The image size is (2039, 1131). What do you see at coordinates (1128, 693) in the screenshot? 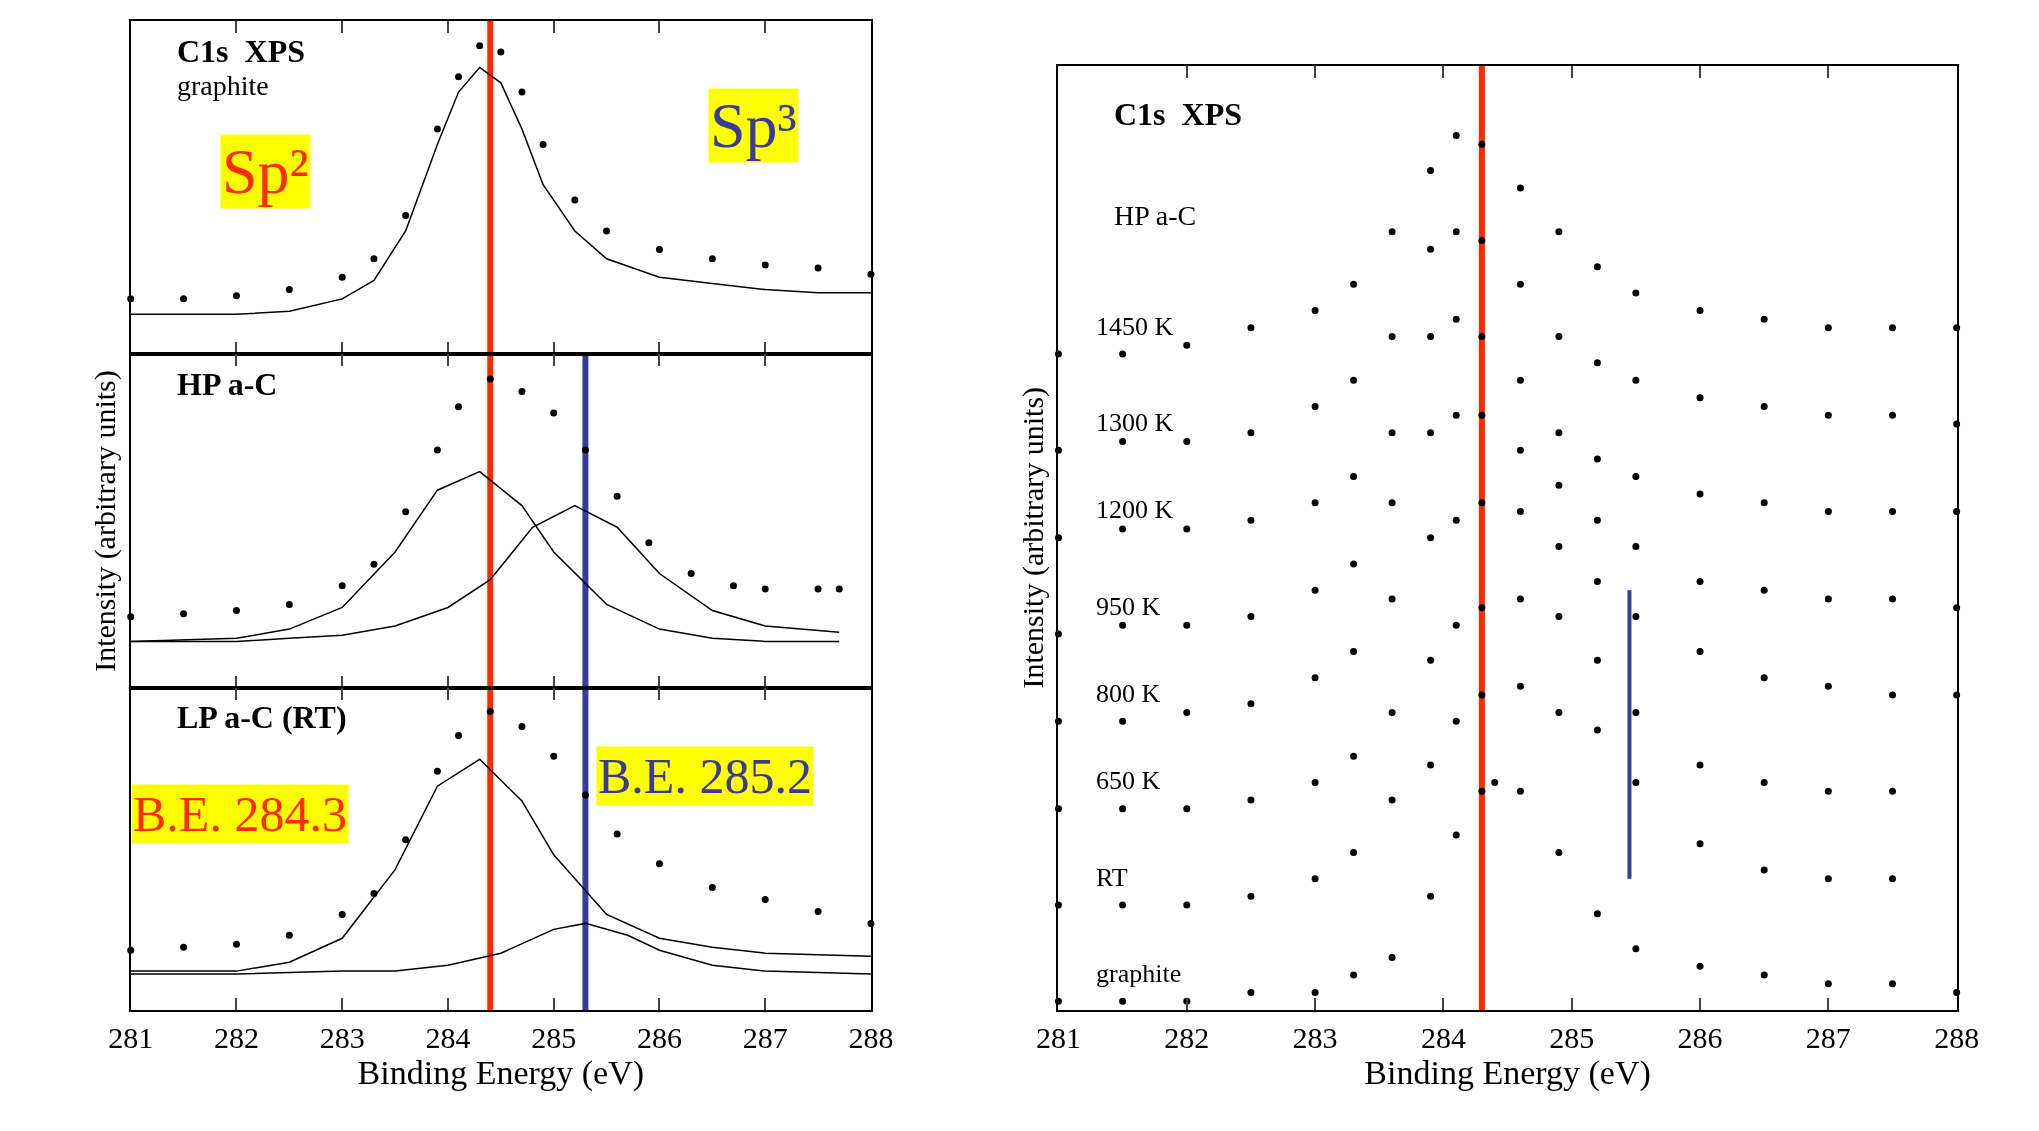
I see `series-label: 800 K` at bounding box center [1128, 693].